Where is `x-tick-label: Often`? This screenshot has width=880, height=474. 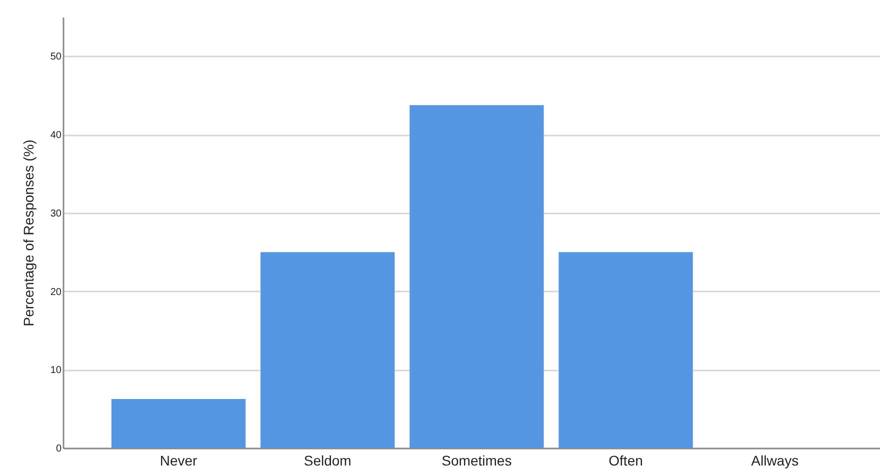
x-tick-label: Often is located at coordinates (625, 460).